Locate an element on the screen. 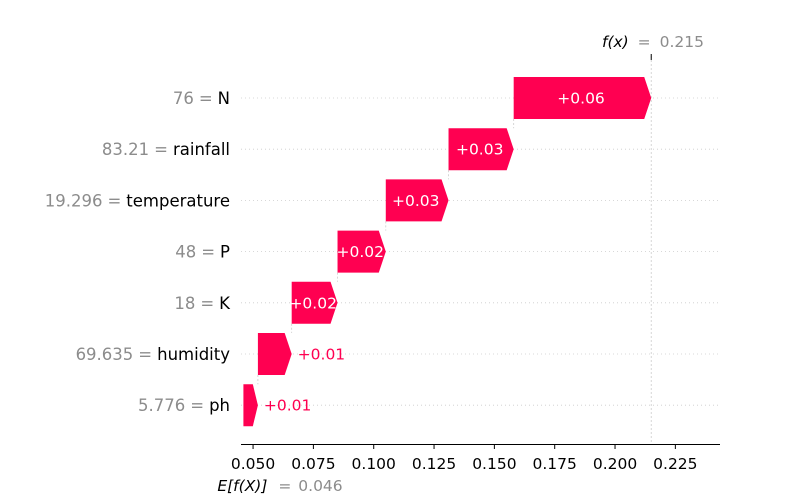 The height and width of the screenshot is (500, 800). contribution-bar-N is located at coordinates (582, 98).